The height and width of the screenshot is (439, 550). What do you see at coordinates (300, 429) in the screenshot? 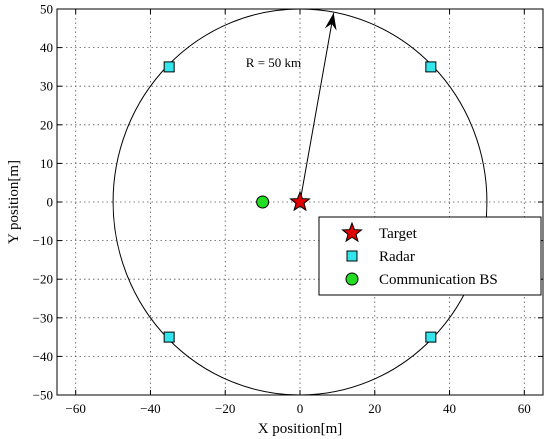
I see `x-axis-label: X position[m]` at bounding box center [300, 429].